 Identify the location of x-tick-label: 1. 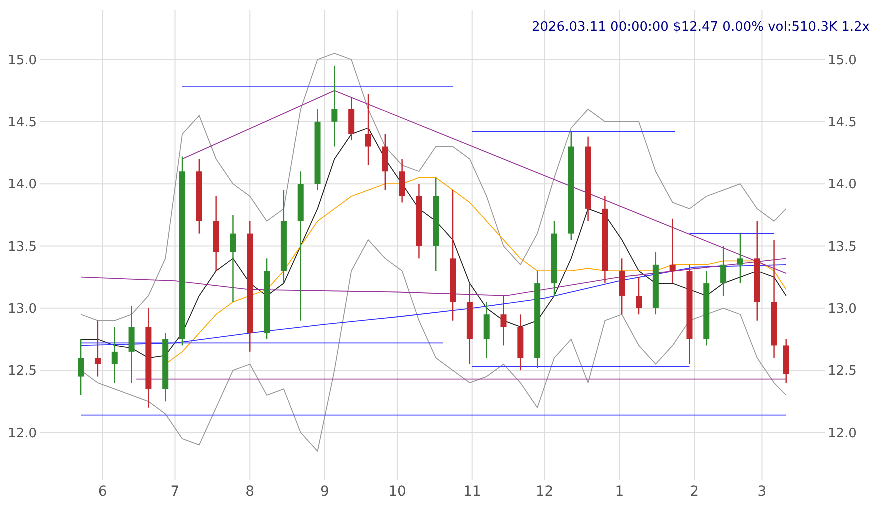
(619, 492).